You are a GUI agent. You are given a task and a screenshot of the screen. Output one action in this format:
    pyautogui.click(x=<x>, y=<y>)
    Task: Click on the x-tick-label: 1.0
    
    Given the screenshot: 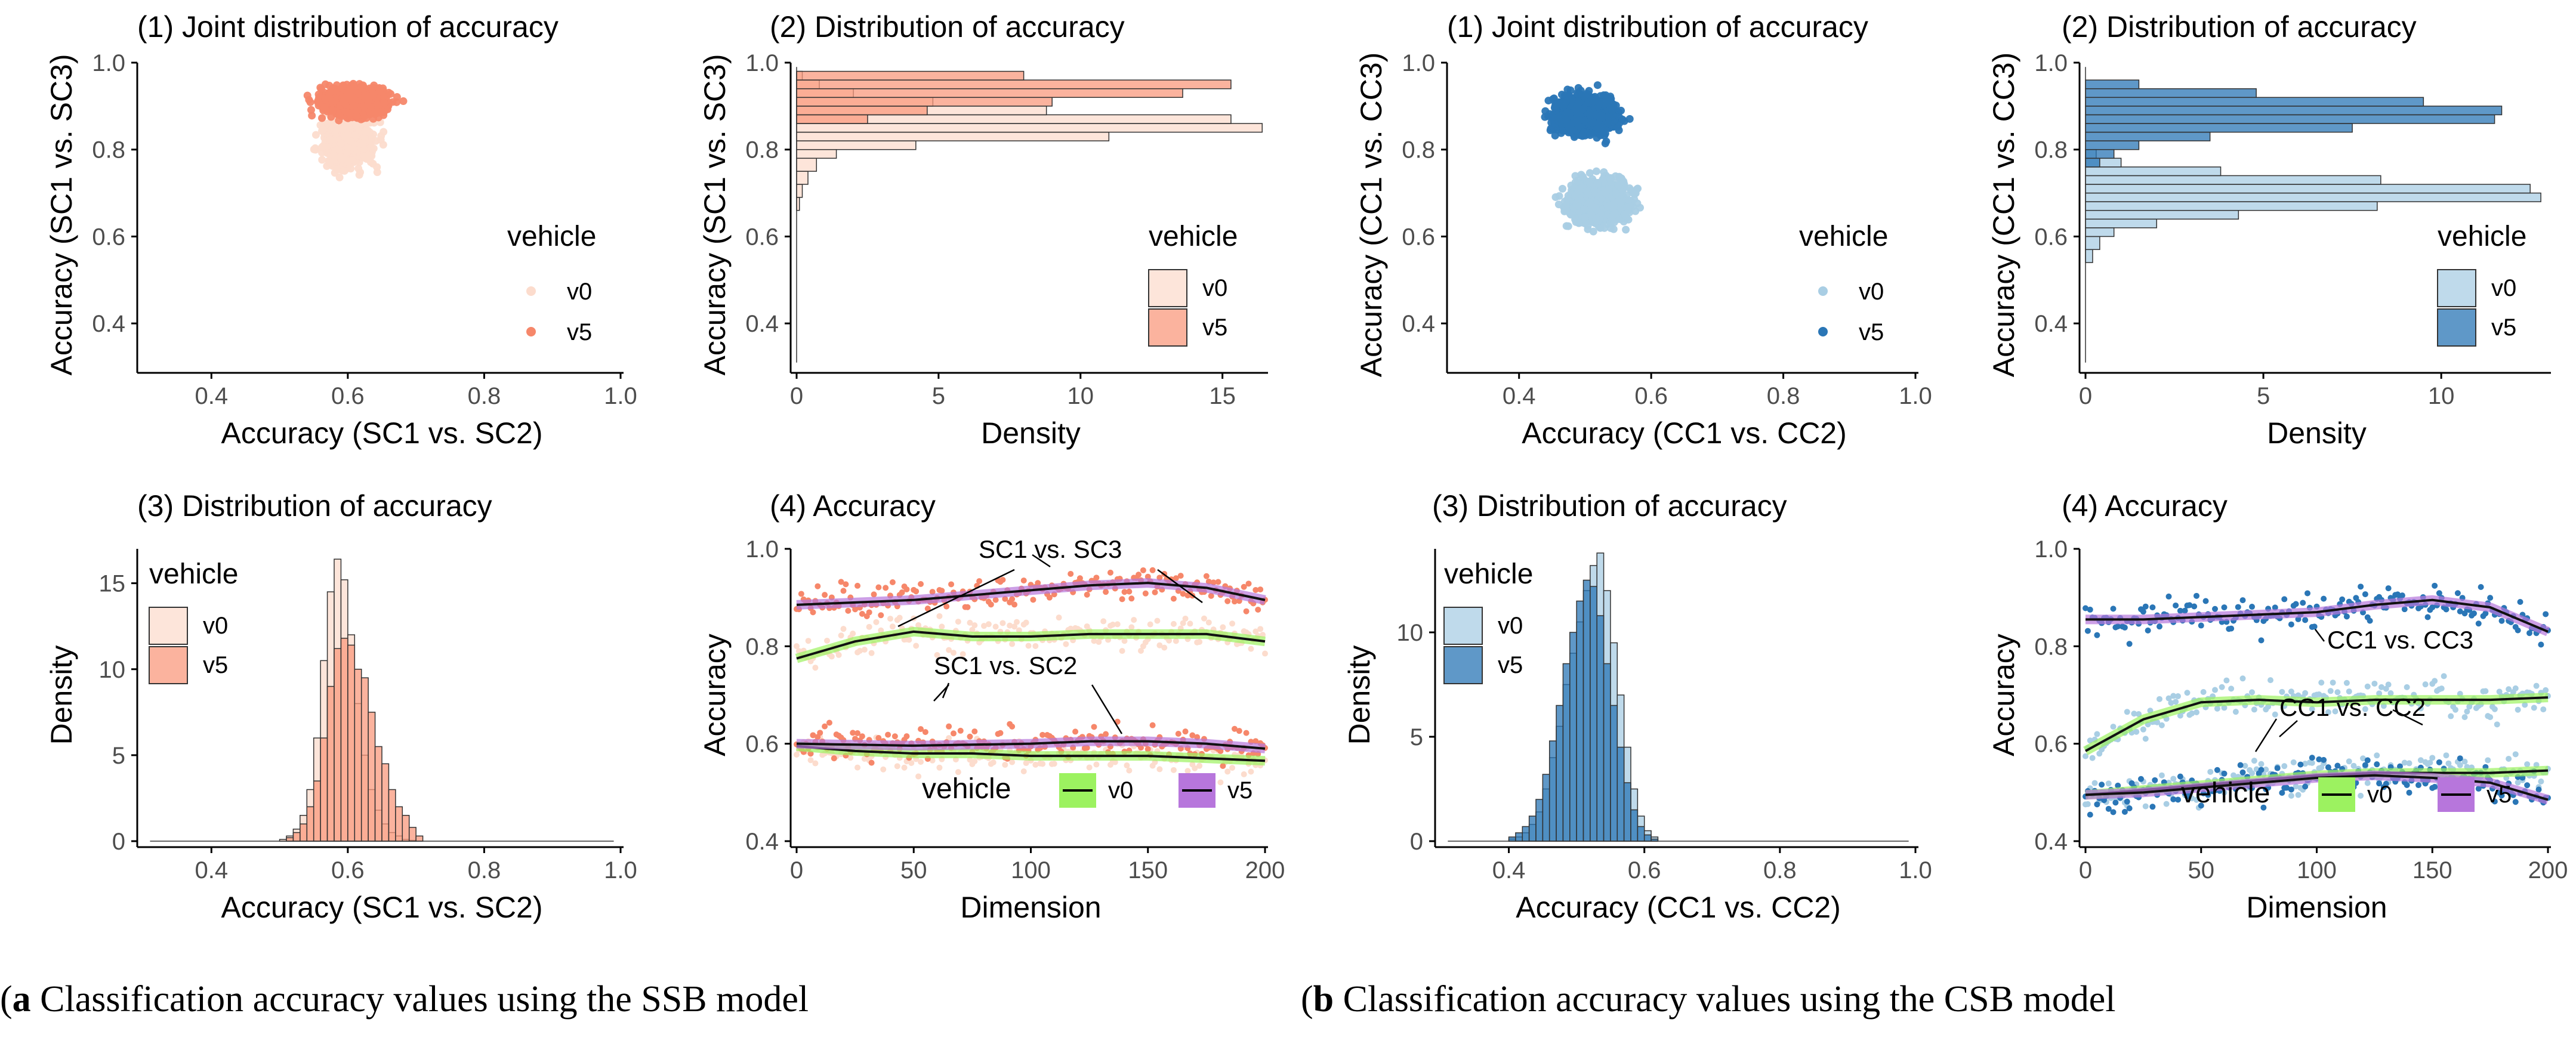 What is the action you would take?
    pyautogui.click(x=620, y=870)
    